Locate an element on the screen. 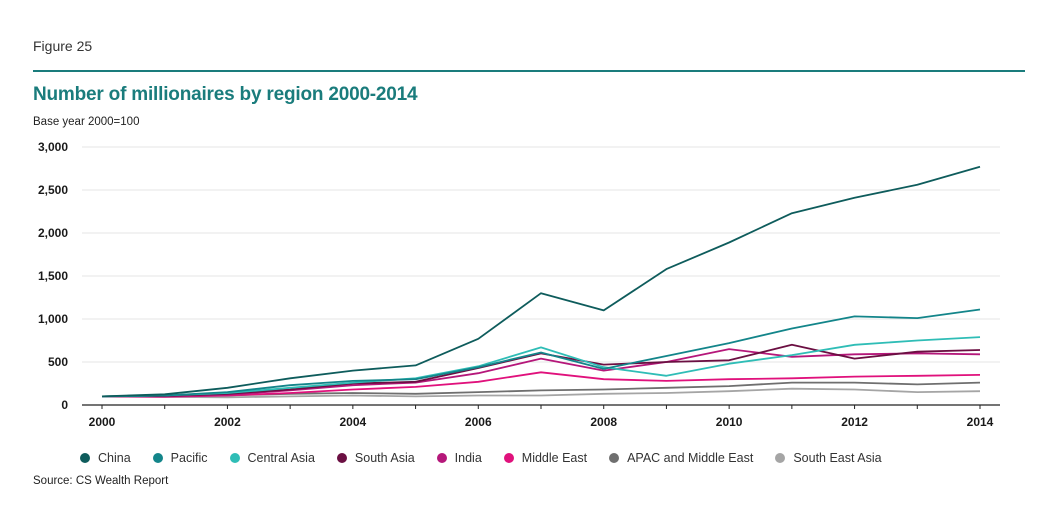  legend-label: APAC and Middle East is located at coordinates (690, 458).